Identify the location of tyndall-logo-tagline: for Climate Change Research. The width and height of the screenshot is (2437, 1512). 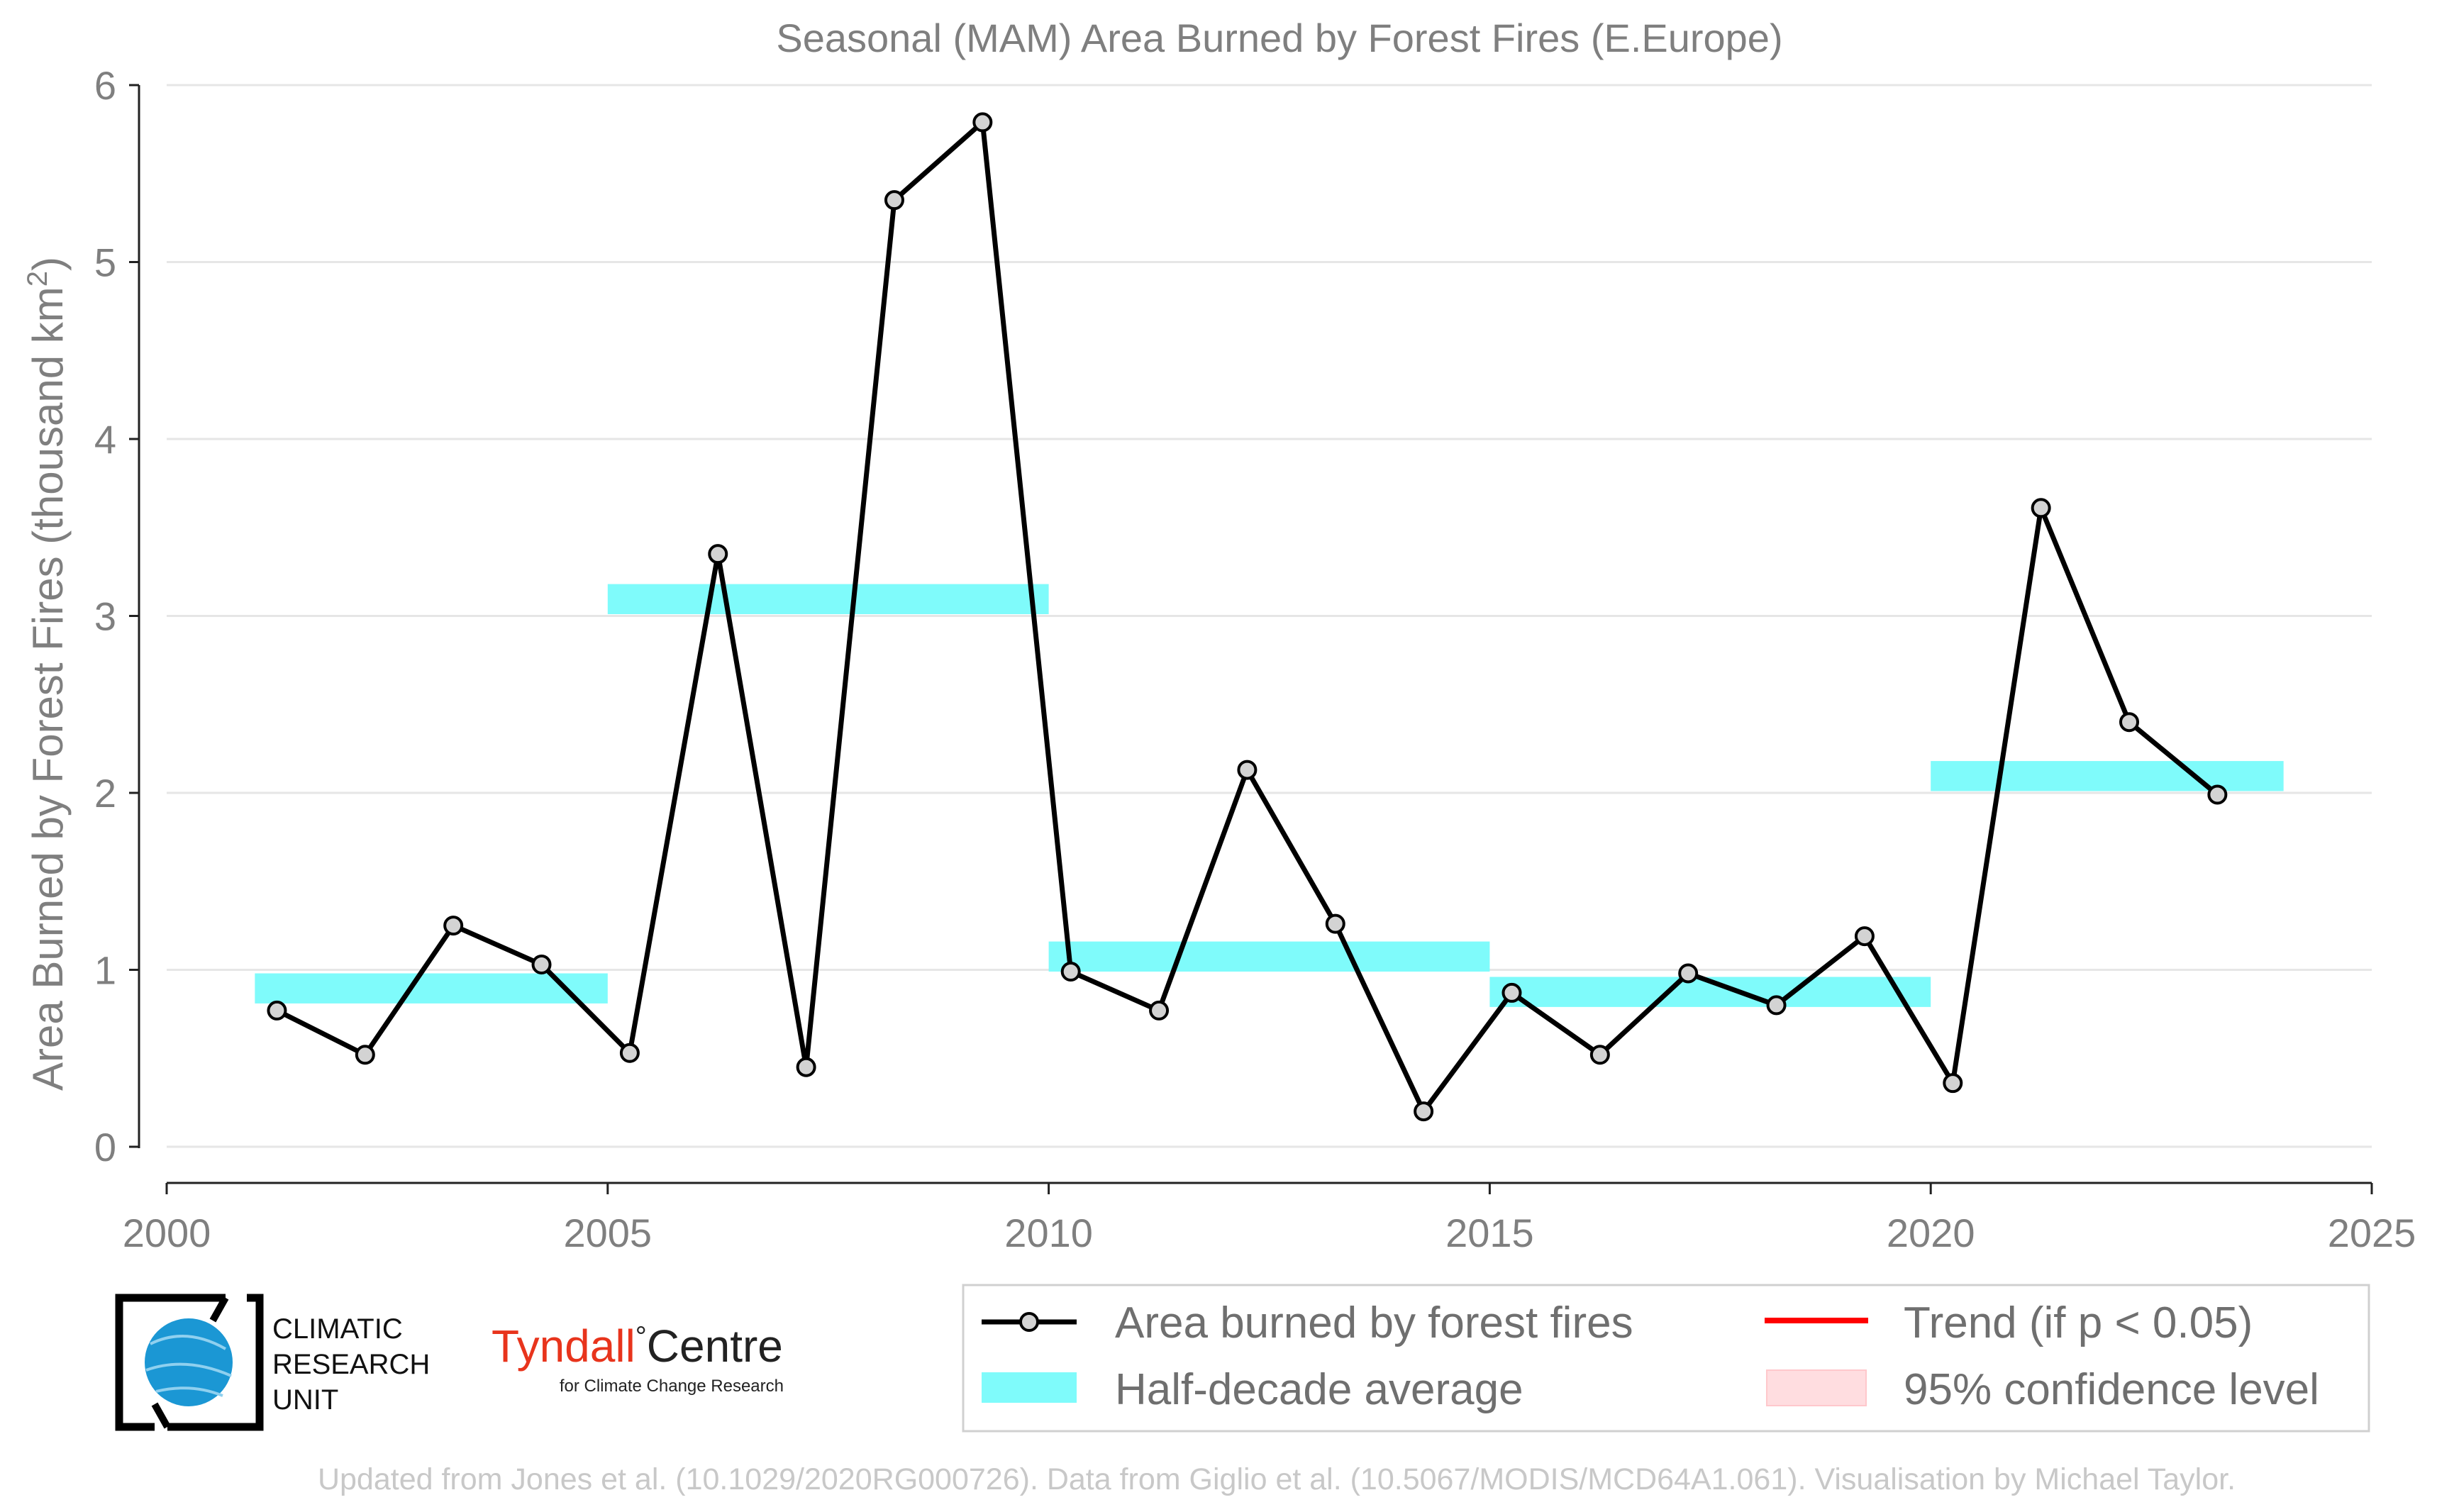
(672, 1386).